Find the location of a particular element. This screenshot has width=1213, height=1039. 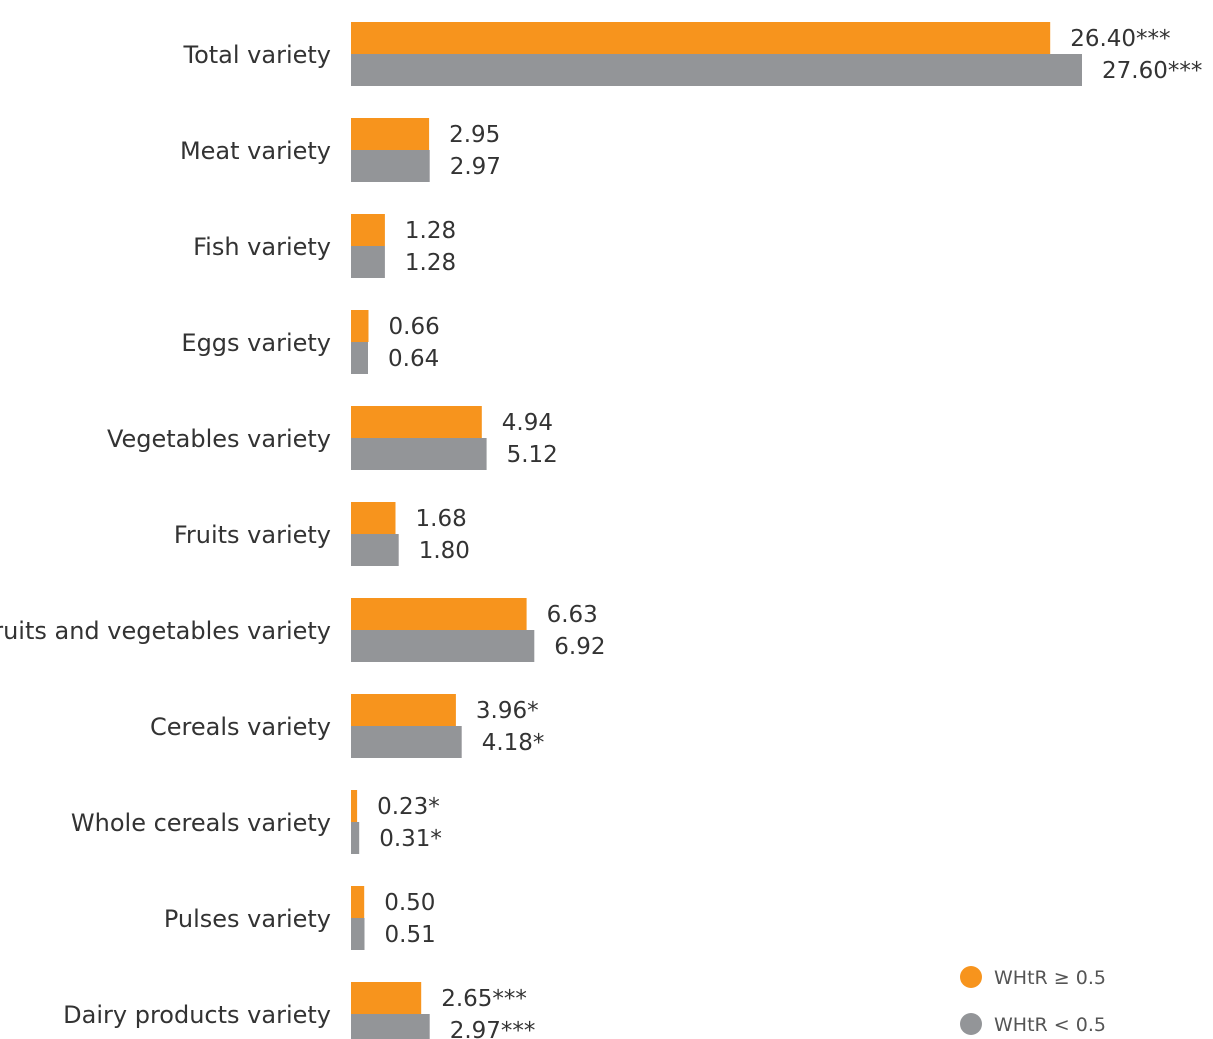

value-label-whole-cereals-variety-series-0: 0.23* is located at coordinates (408, 807).